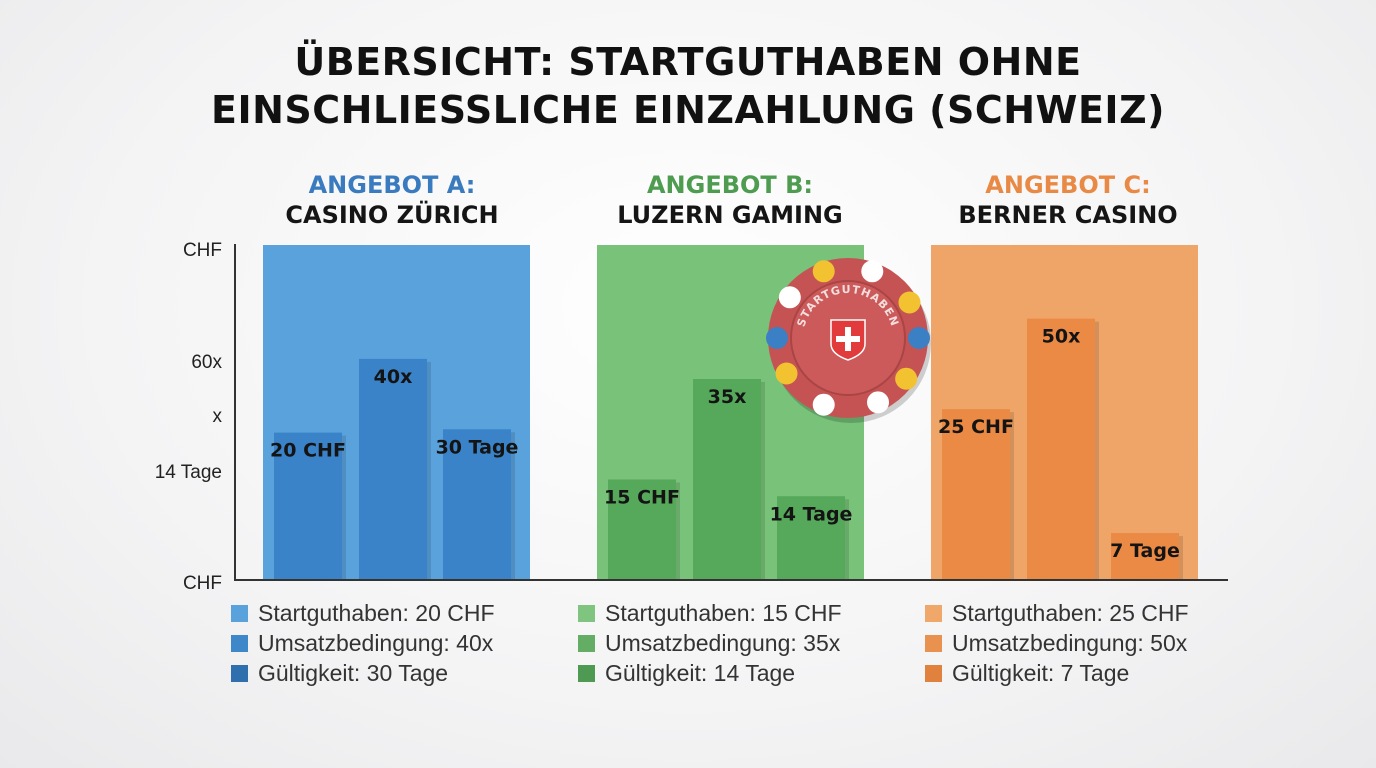 This screenshot has width=1376, height=768. I want to click on legend-entry: Startguthaben: 20 CHF, so click(363, 613).